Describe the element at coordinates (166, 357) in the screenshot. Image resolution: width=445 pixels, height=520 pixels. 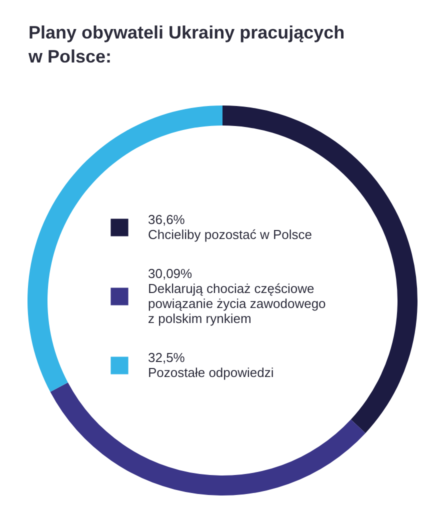
I see `data-label: 32,5%` at that location.